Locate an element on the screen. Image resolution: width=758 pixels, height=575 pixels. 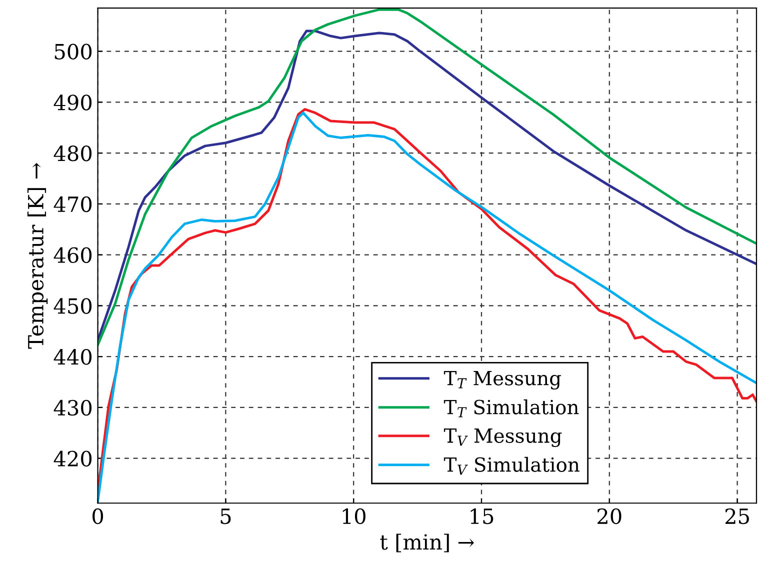
y-tick-label: 470 is located at coordinates (73, 204).